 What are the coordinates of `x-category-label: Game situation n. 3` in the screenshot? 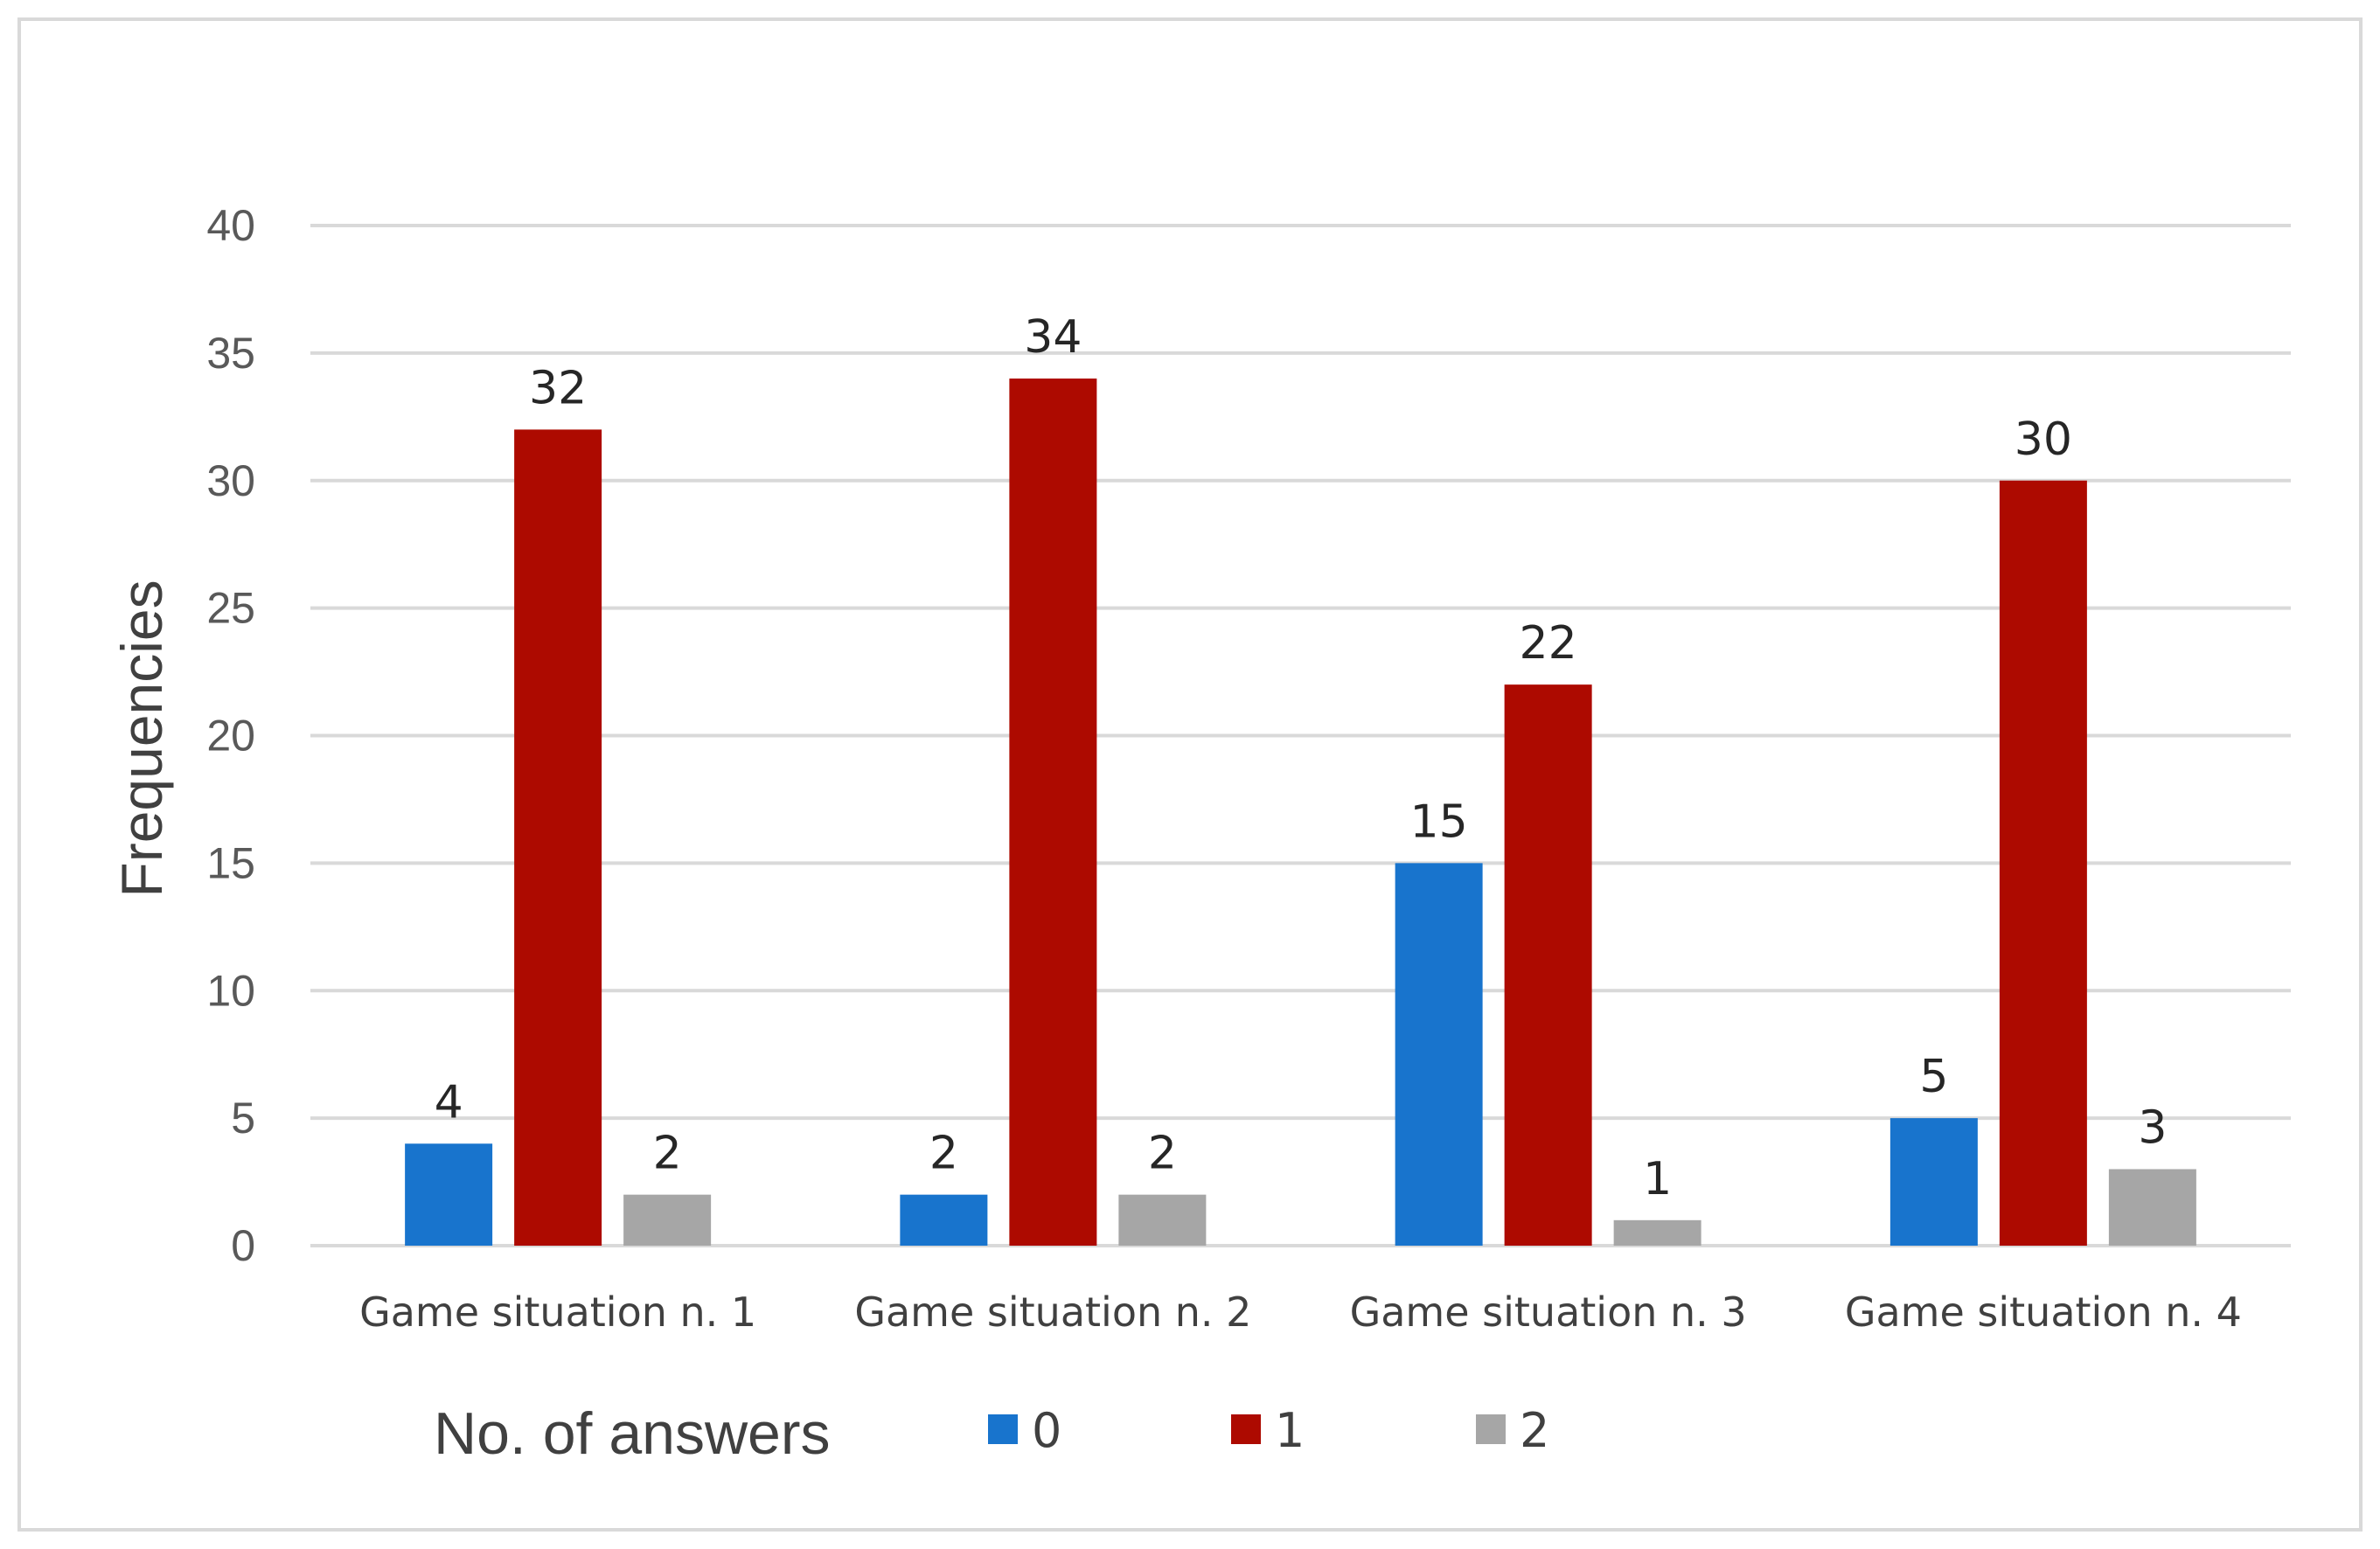 It's located at (1548, 1313).